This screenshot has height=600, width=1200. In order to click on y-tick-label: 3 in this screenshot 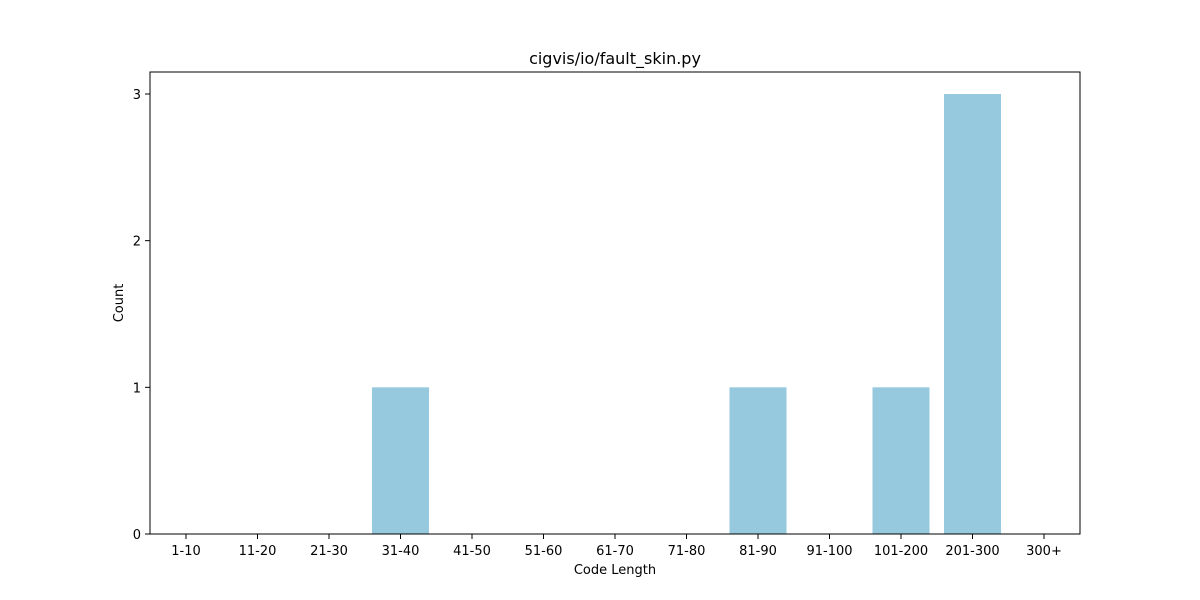, I will do `click(137, 95)`.